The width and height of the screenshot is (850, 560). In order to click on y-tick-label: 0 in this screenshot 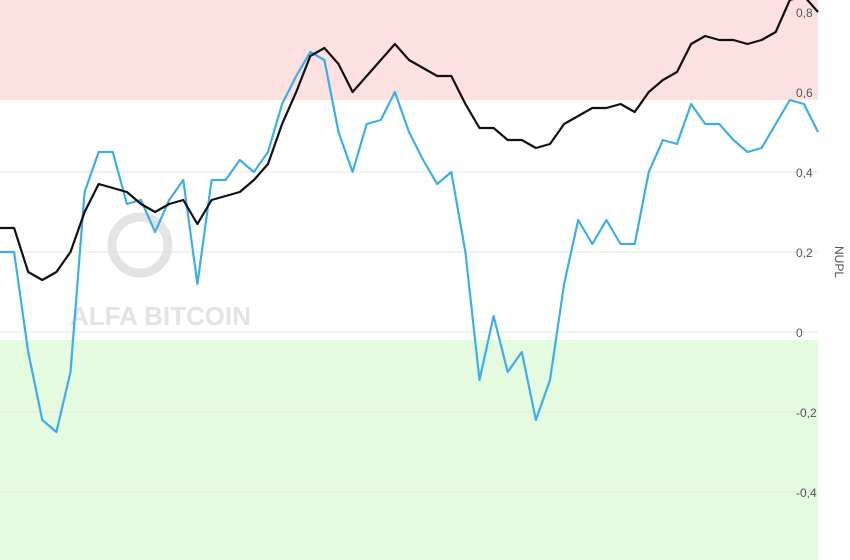, I will do `click(799, 333)`.